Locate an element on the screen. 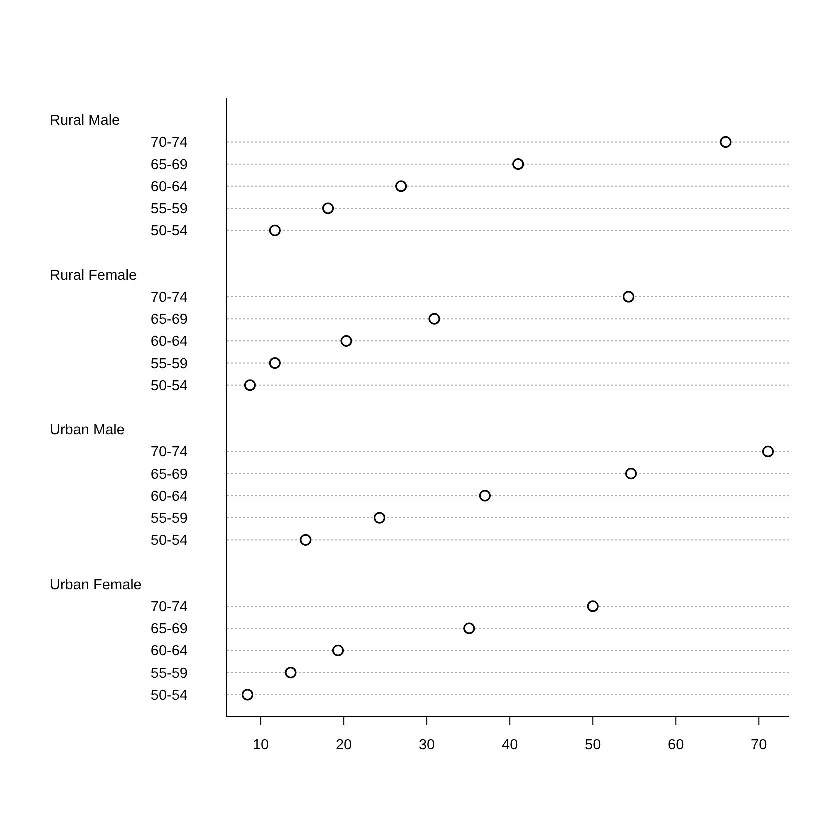 The height and width of the screenshot is (840, 840). text: Urban Female is located at coordinates (96, 585).